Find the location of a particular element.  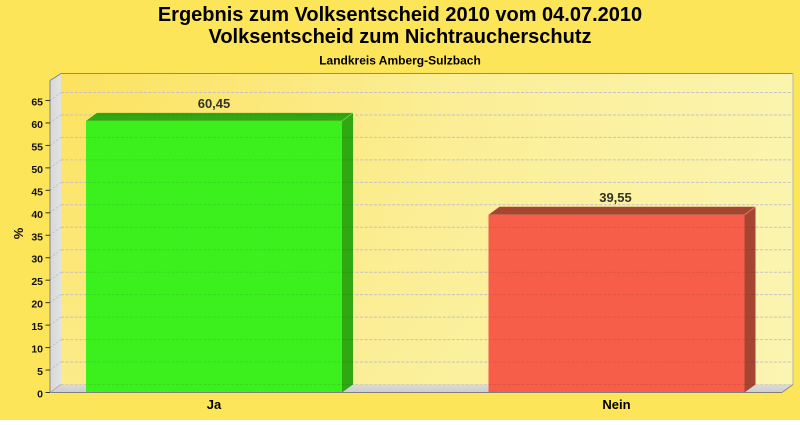

svg-text:Volksentscheid zum Nichtrauche: Volksentscheid zum Nichtraucherschutz is located at coordinates (399, 37).